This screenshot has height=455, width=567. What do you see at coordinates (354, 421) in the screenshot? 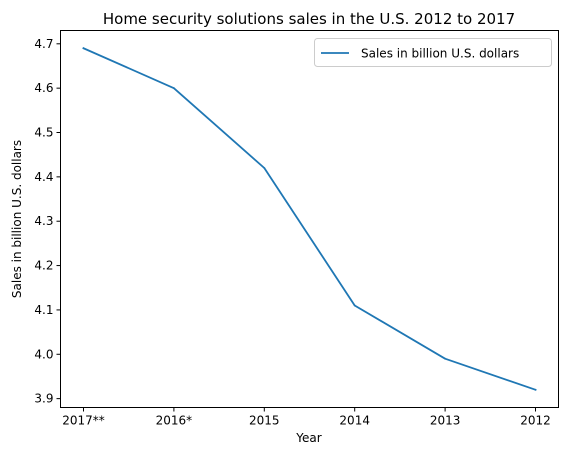
I see `x-tick-label: 2014` at bounding box center [354, 421].